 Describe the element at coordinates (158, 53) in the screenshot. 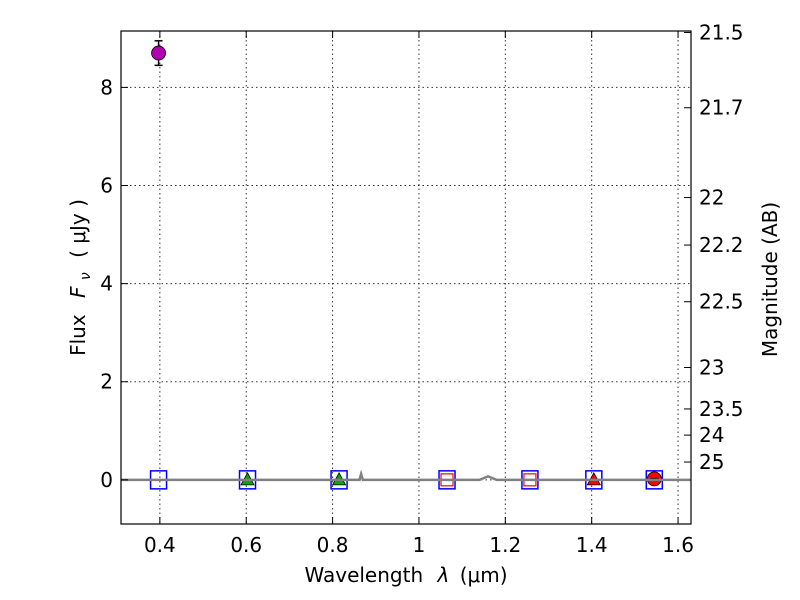

I see `detection-marker` at that location.